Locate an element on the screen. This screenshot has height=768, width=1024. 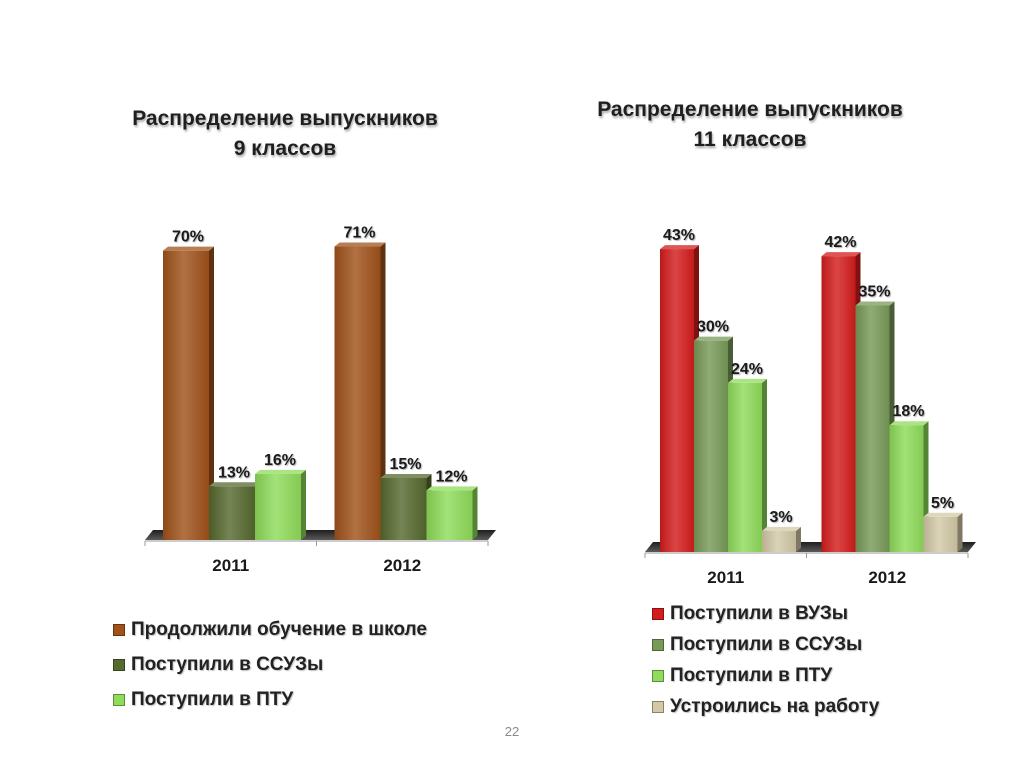
legend-item: Продолжили обучение в школе is located at coordinates (270, 629).